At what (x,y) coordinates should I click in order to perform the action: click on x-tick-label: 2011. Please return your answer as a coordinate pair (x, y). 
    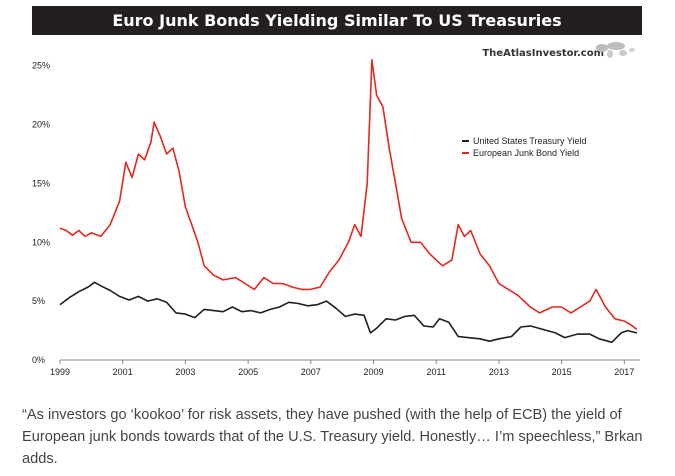
    Looking at the image, I should click on (436, 372).